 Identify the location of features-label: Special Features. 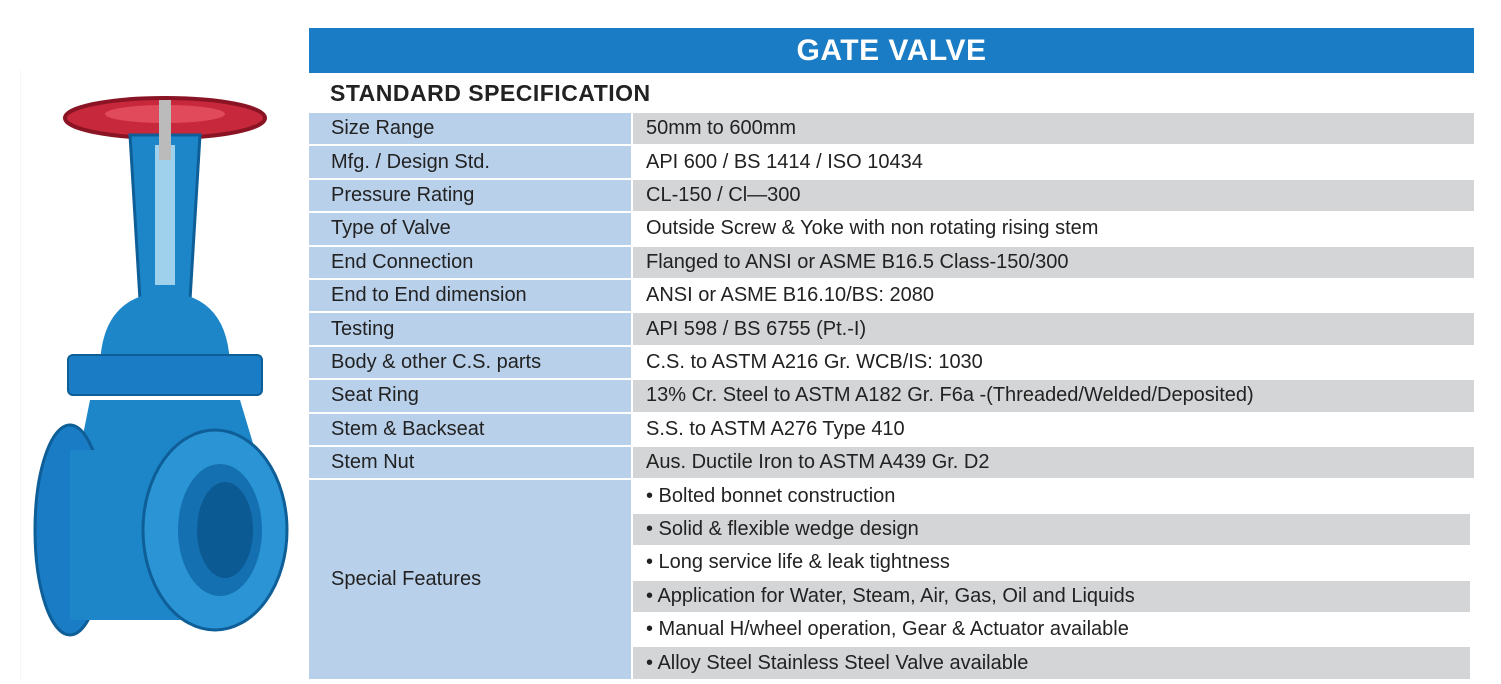
(470, 579).